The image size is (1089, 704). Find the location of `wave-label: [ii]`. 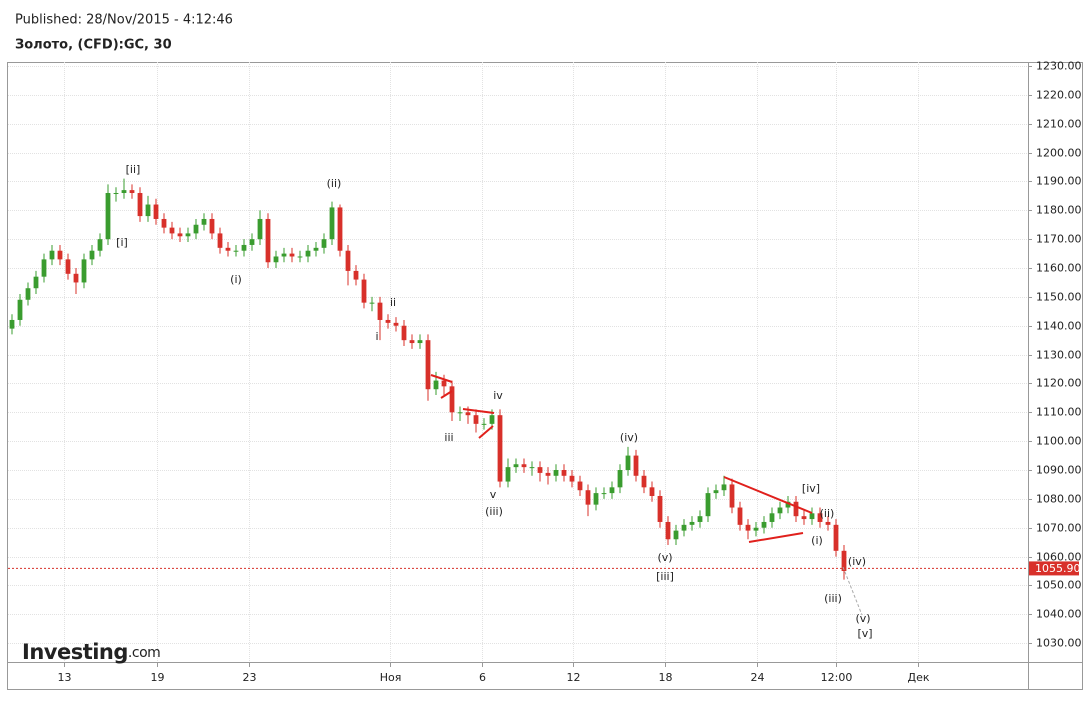

wave-label: [ii] is located at coordinates (133, 169).